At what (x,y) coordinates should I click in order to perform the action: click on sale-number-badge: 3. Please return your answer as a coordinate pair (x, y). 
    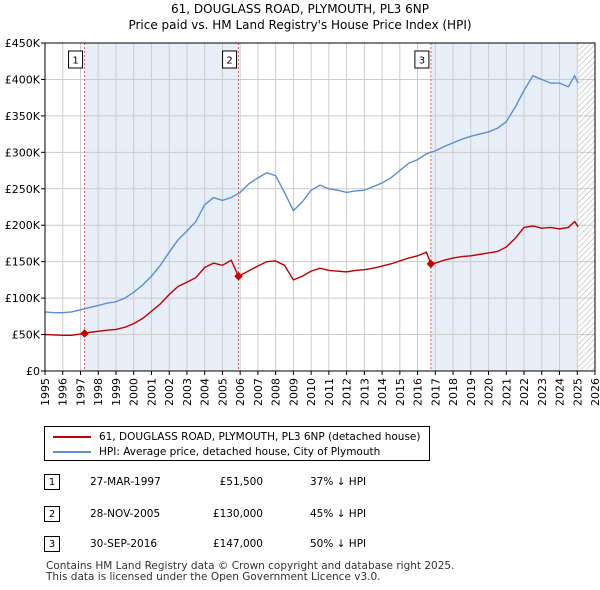
    Looking at the image, I should click on (52, 544).